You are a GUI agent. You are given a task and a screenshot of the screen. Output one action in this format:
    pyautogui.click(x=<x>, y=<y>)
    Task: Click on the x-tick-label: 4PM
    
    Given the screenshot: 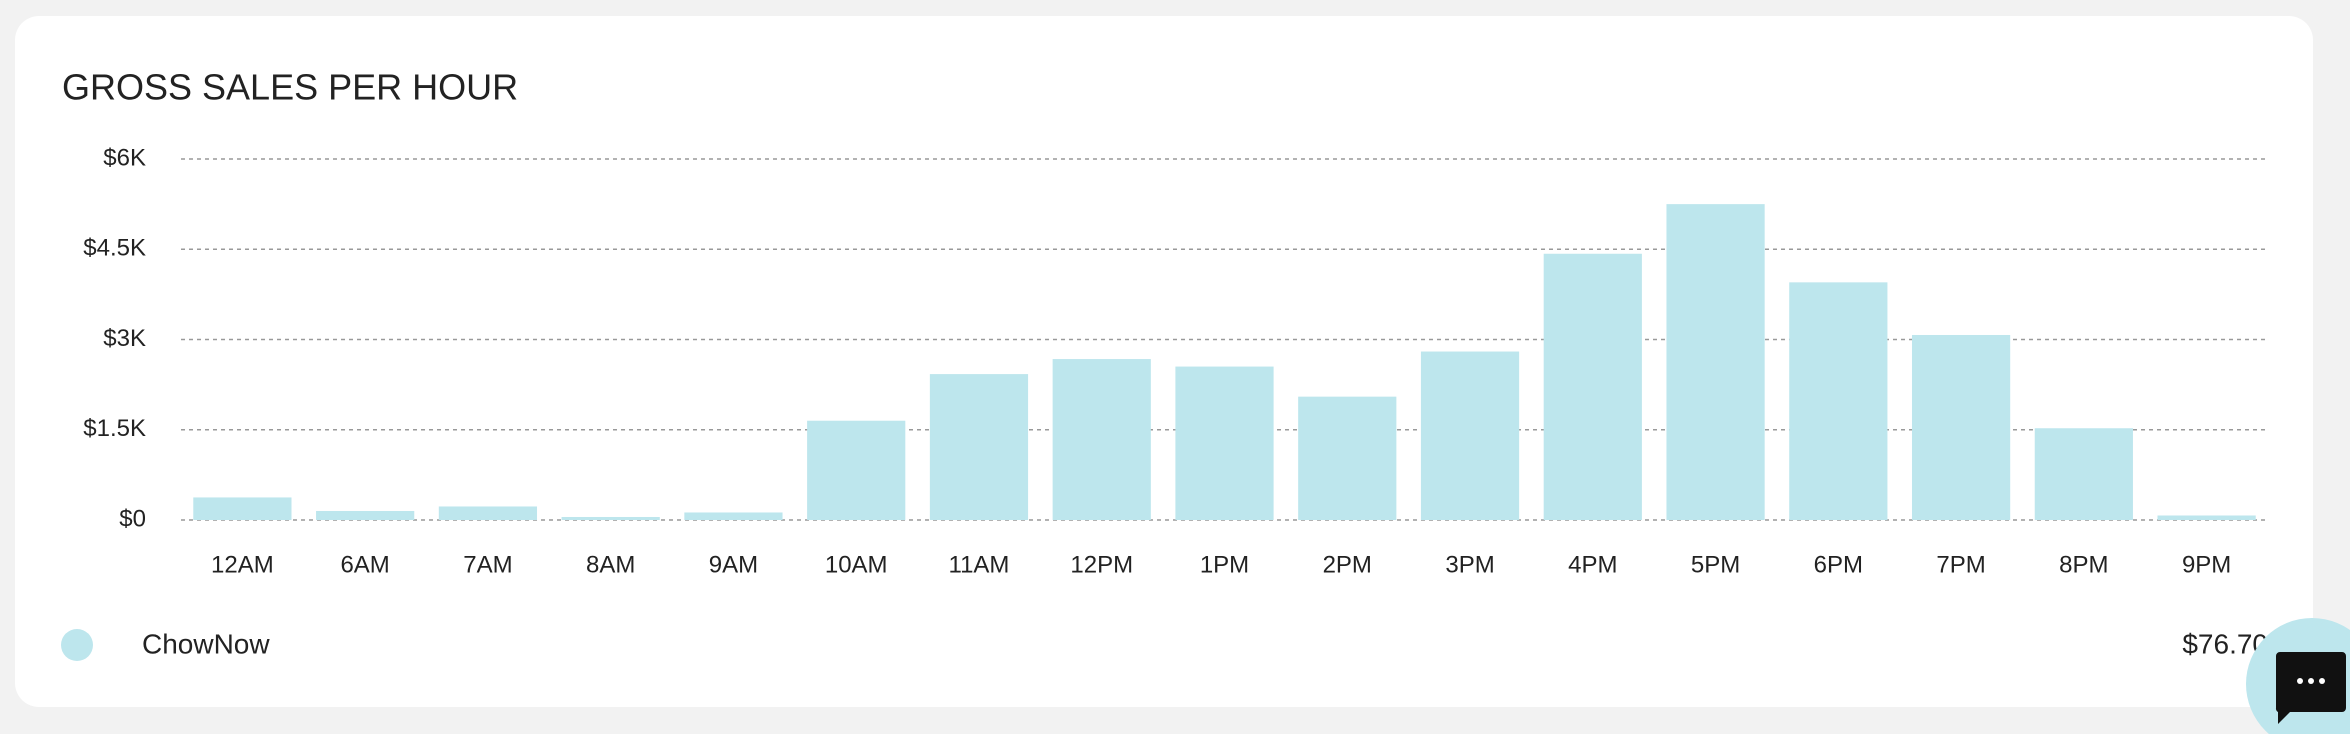 What is the action you would take?
    pyautogui.click(x=1592, y=564)
    